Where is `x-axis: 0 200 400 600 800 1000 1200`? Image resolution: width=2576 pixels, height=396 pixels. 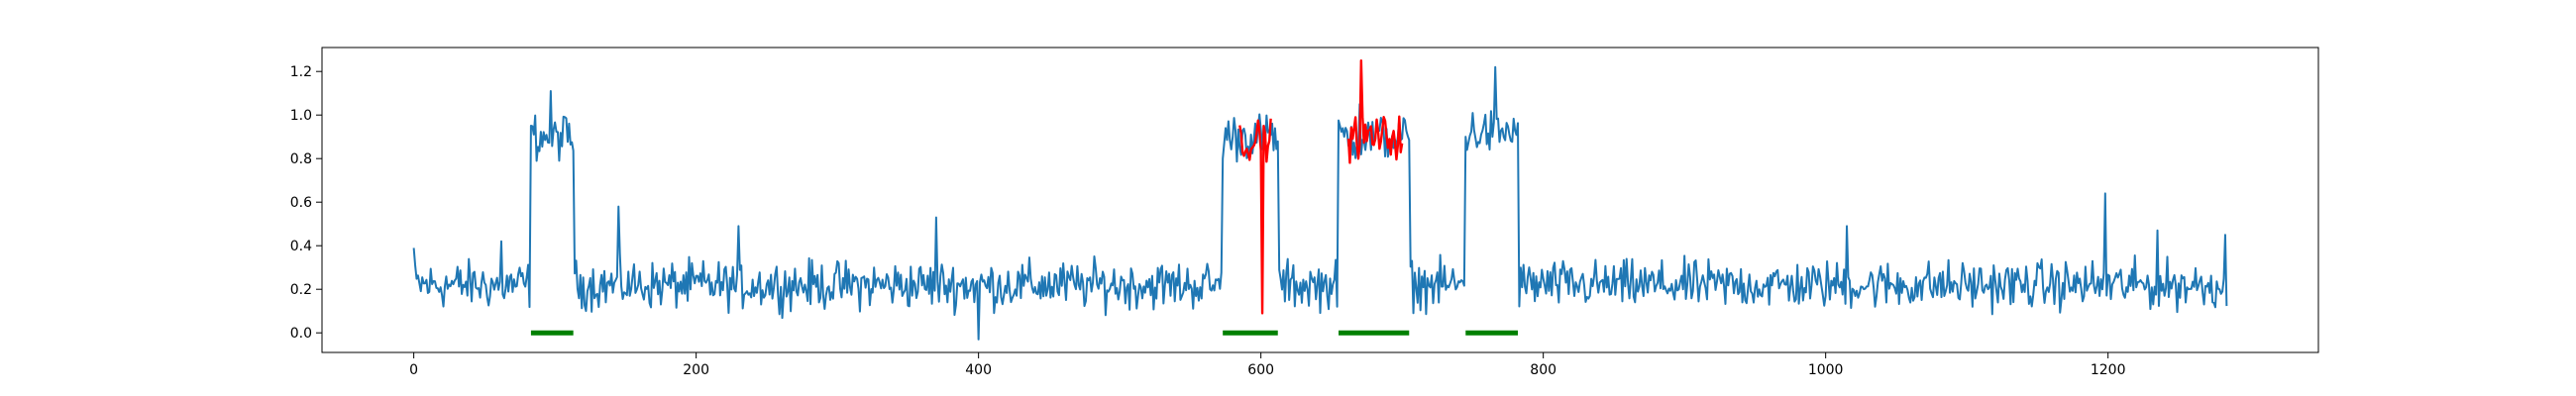 x-axis: 0 200 400 600 800 1000 1200 is located at coordinates (1267, 365).